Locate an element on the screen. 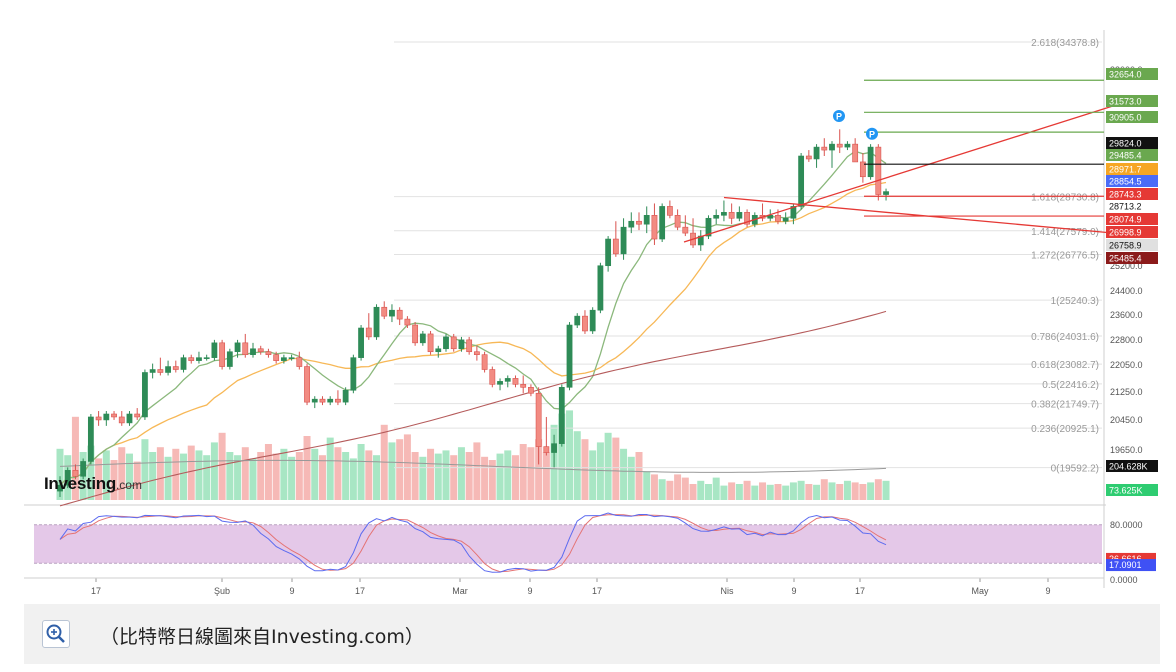 This screenshot has height=672, width=1176. fib-label: 1.618(28730.8) is located at coordinates (1065, 198).